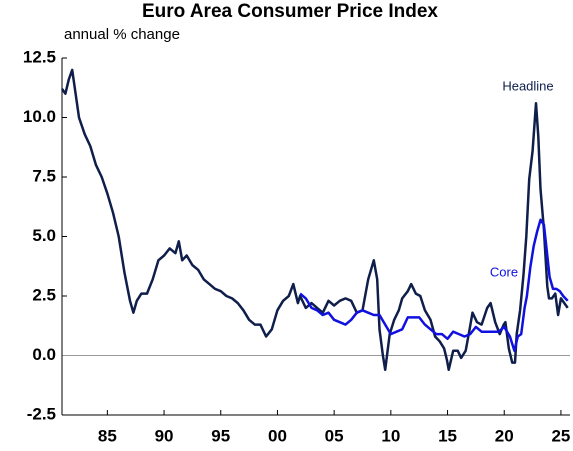  What do you see at coordinates (560, 435) in the screenshot?
I see `x-tick-label: 25` at bounding box center [560, 435].